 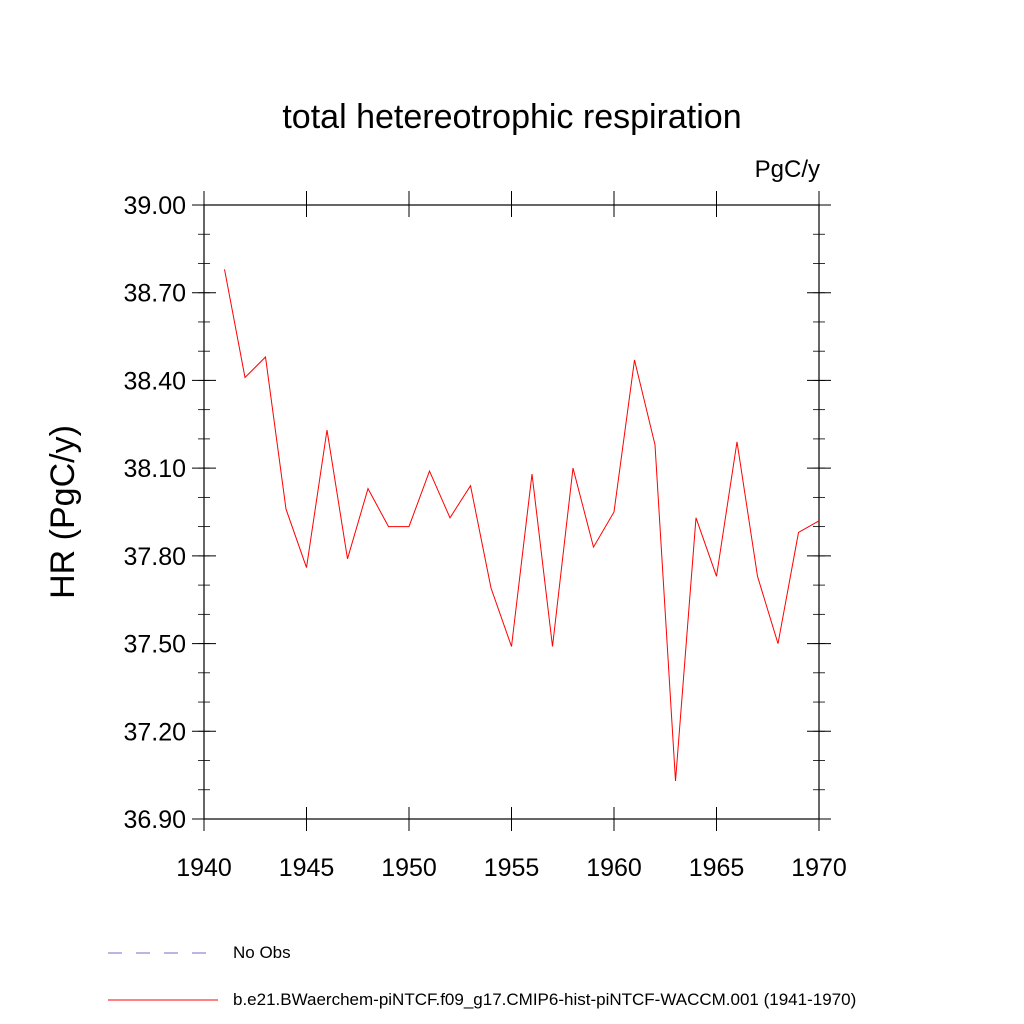 I want to click on y-tick-label: 37.20, so click(x=154, y=732).